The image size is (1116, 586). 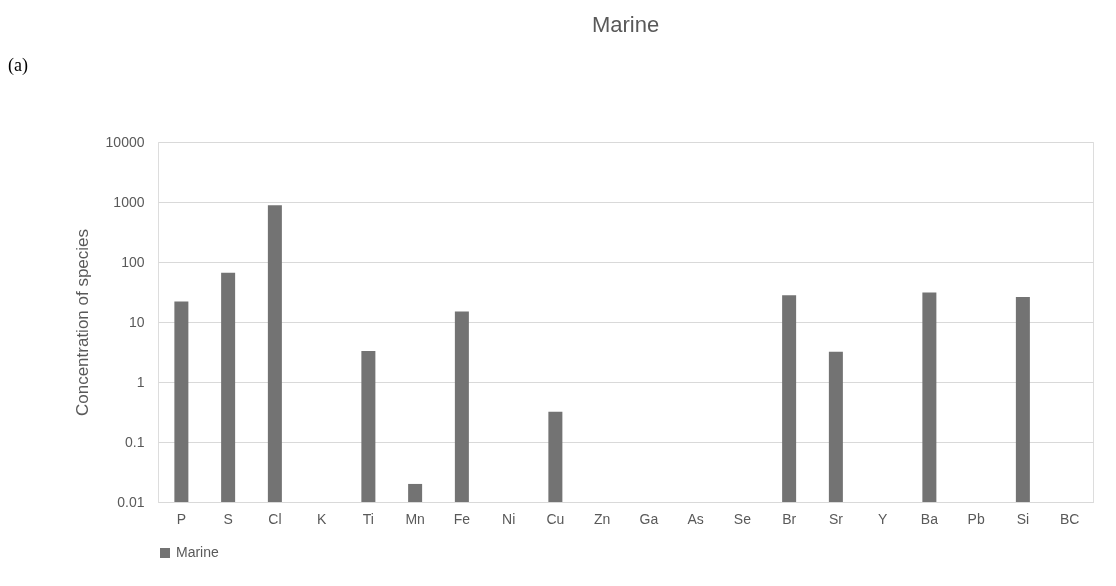 What do you see at coordinates (368, 518) in the screenshot?
I see `x-tick-label: Ti` at bounding box center [368, 518].